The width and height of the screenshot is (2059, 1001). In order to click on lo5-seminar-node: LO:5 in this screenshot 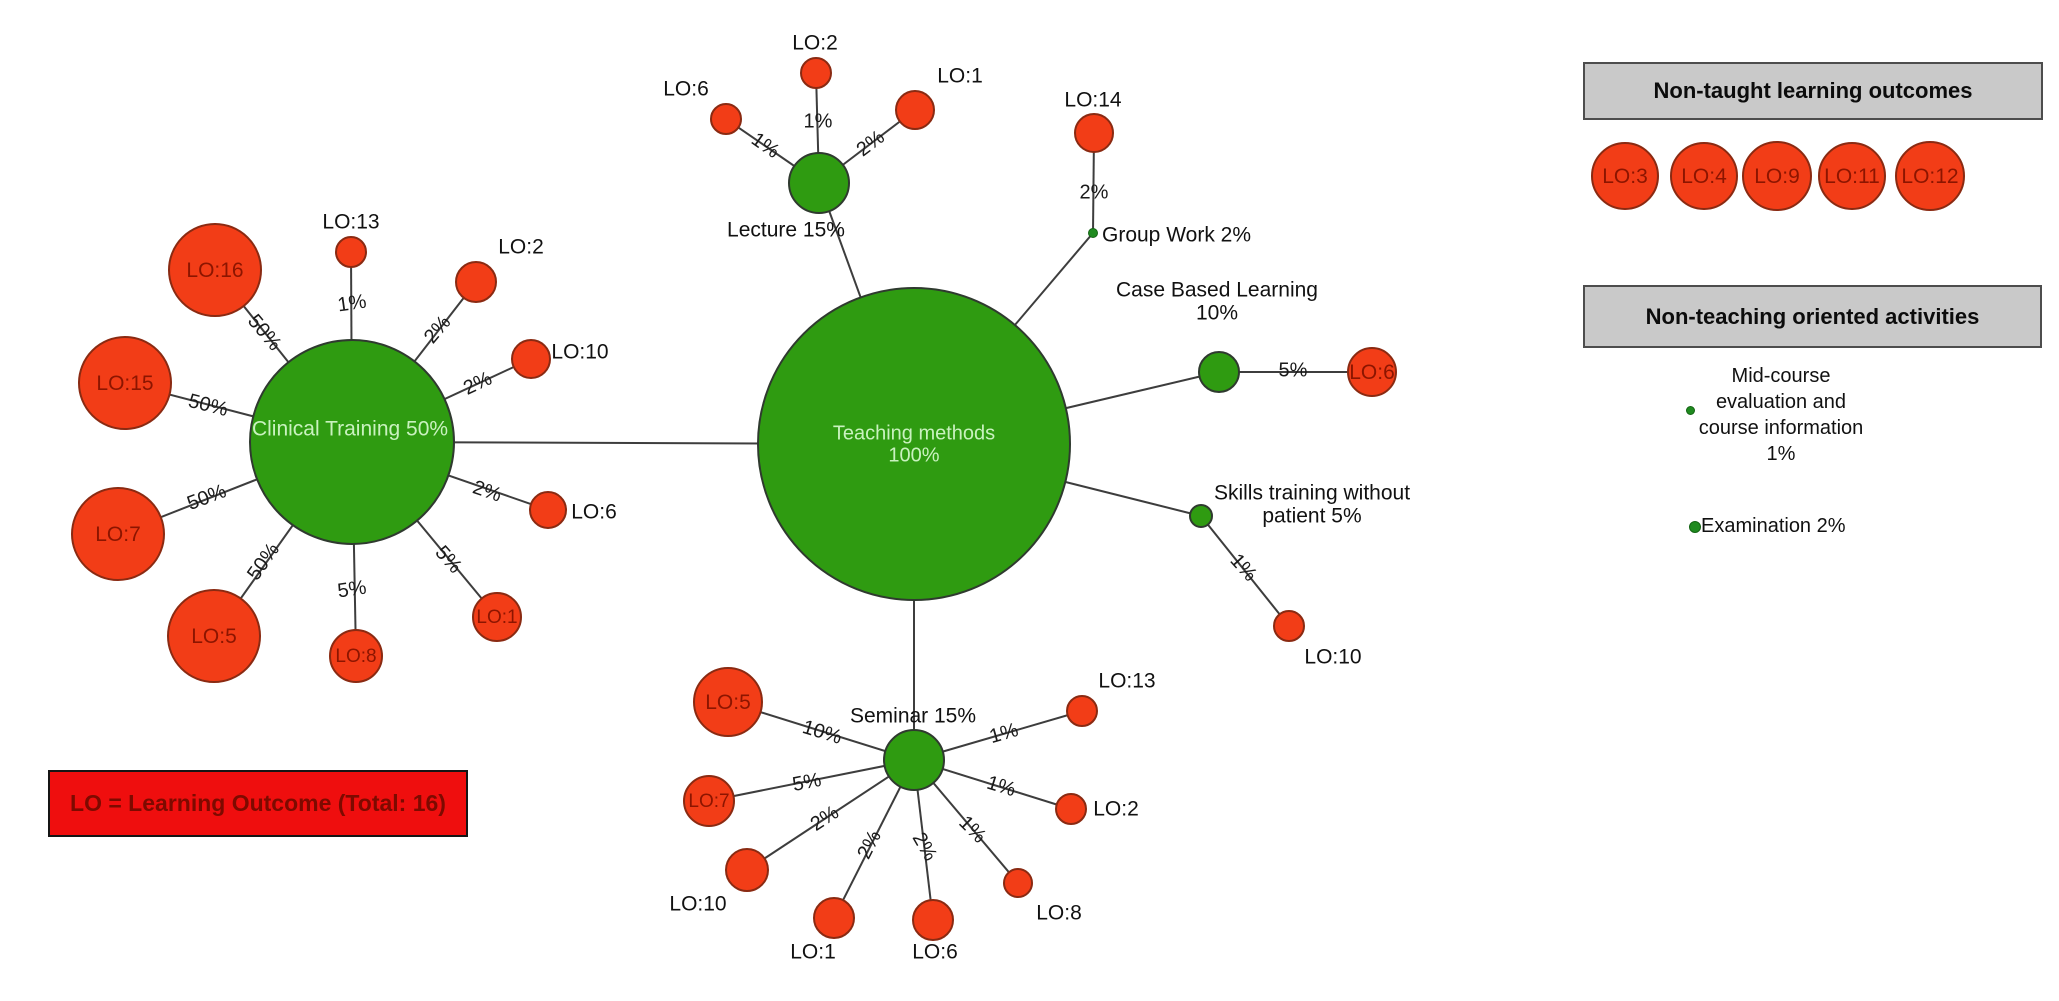, I will do `click(728, 702)`.